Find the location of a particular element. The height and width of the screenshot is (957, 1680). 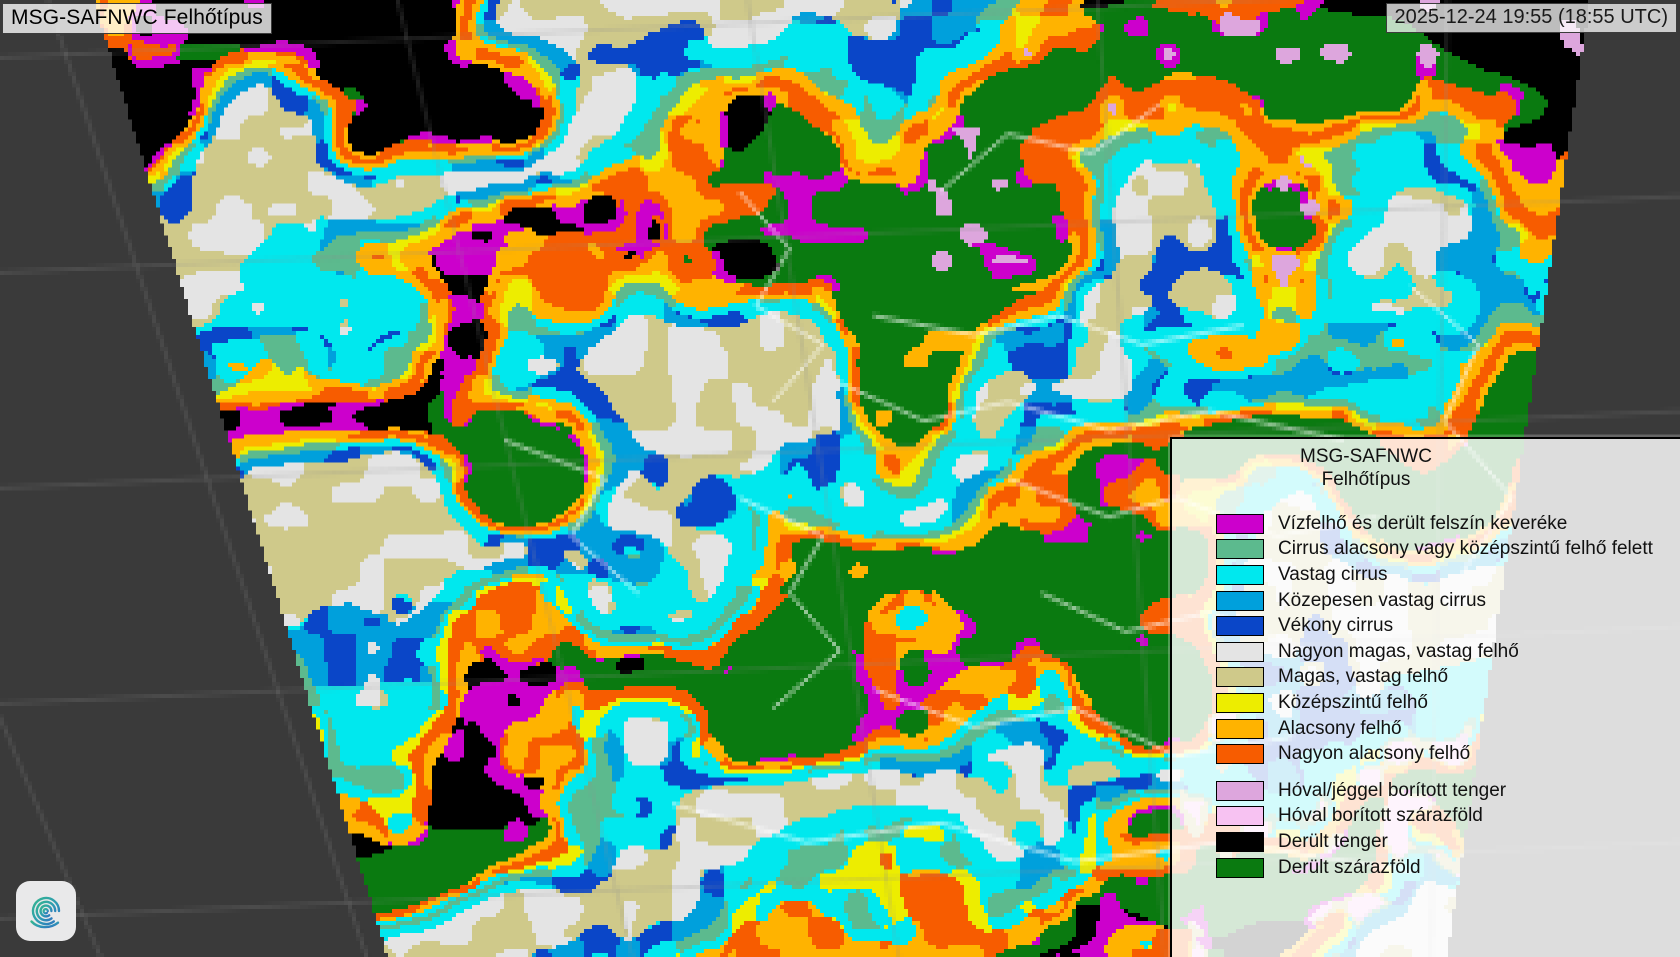

legend-row: Derült tenger is located at coordinates (1448, 842).